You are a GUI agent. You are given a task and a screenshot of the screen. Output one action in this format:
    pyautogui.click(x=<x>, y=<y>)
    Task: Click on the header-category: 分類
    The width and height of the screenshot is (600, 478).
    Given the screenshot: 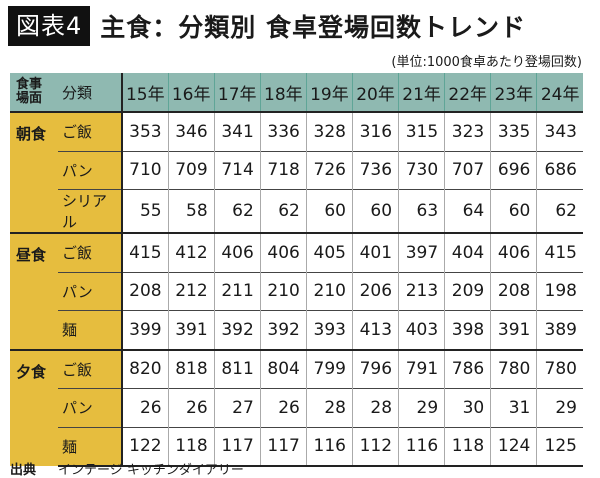 What is the action you would take?
    pyautogui.click(x=90, y=92)
    